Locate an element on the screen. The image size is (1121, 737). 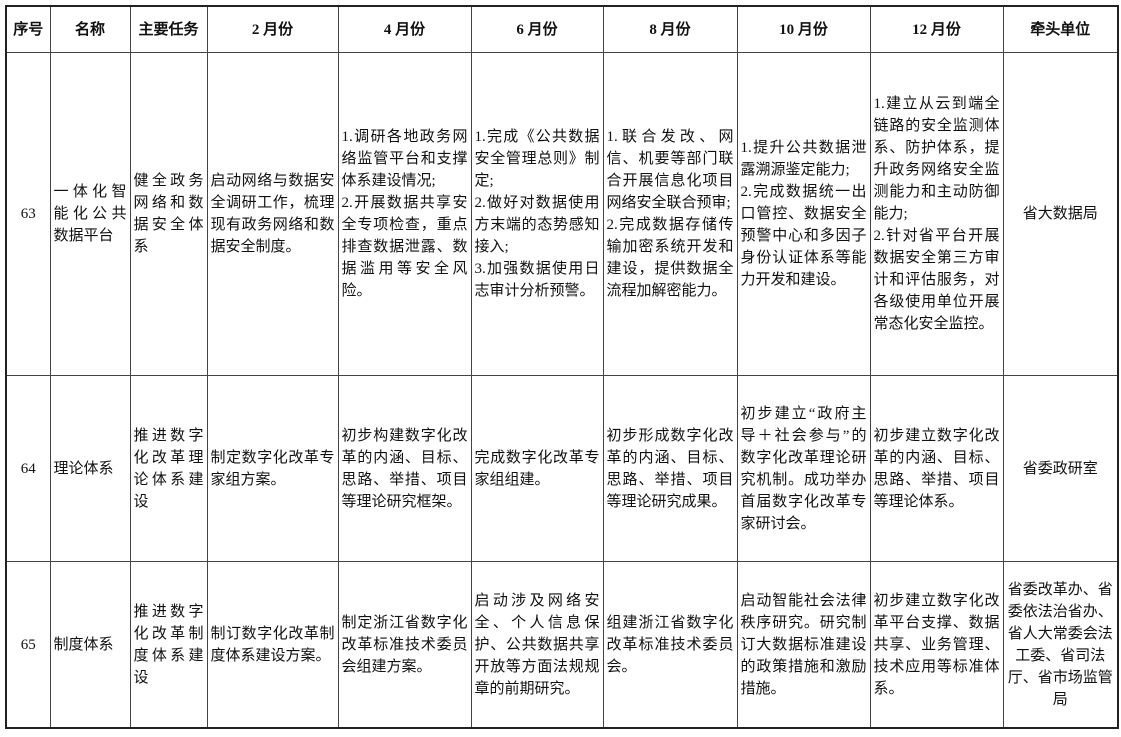
cell-name: 理论体系 is located at coordinates (90, 468).